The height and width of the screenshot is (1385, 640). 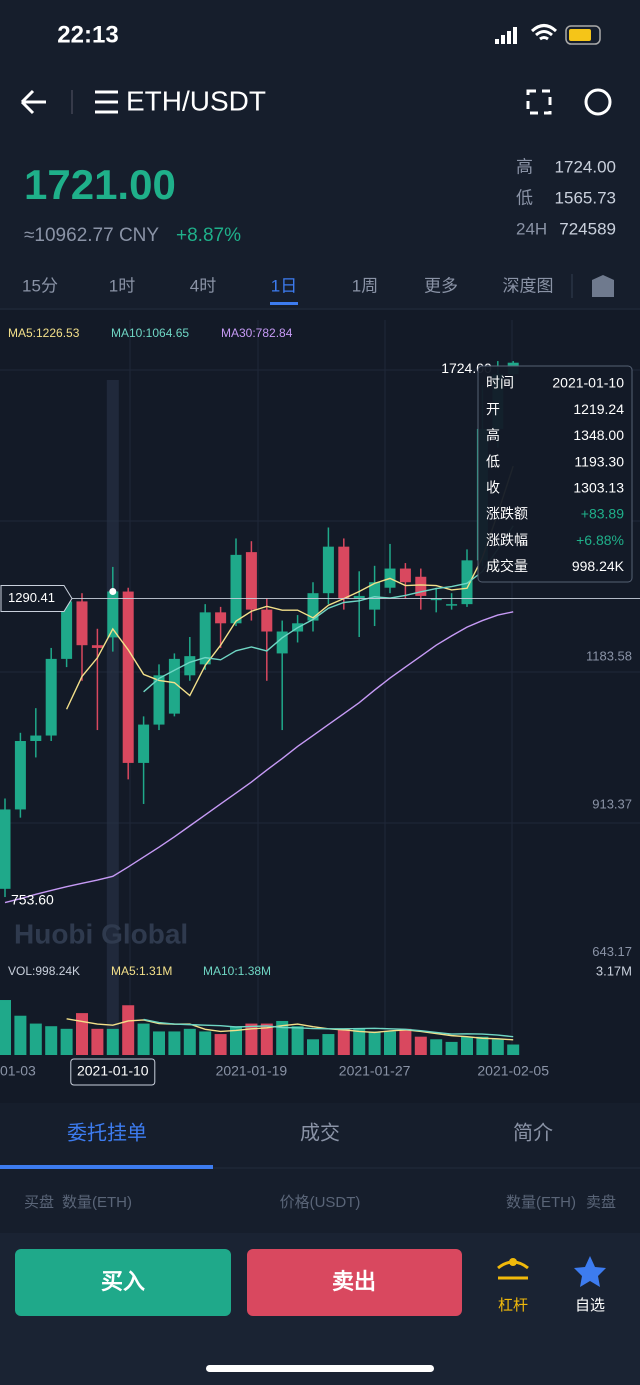 I want to click on back-button, so click(x=33, y=102).